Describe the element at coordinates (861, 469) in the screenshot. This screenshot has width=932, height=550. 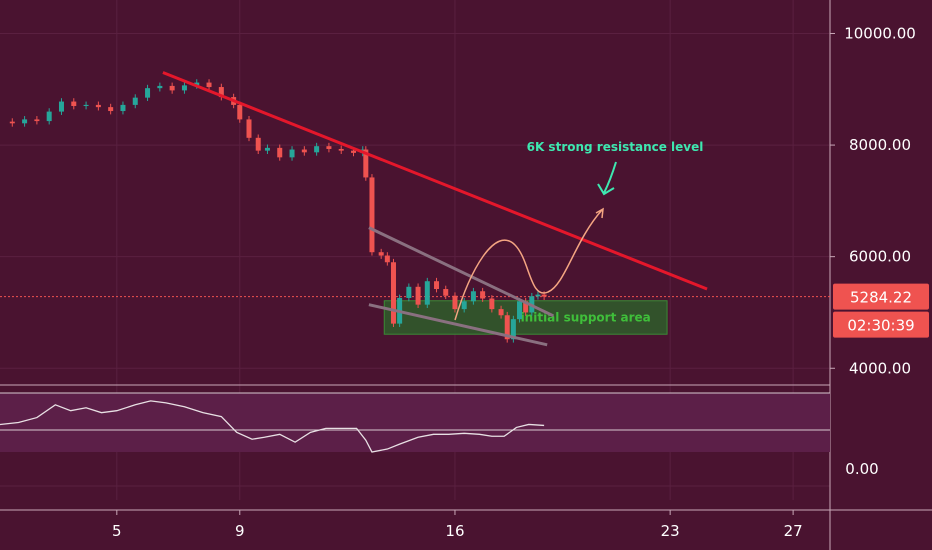
I see `rsi-axis-label: 0.00` at that location.